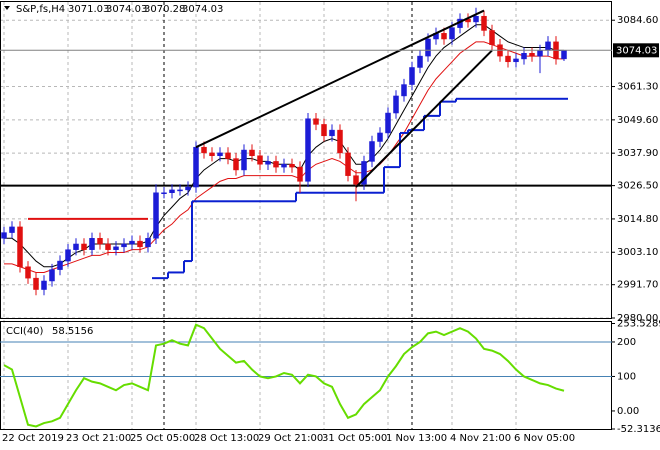 The image size is (660, 450). What do you see at coordinates (226, 438) in the screenshot?
I see `x-tick-label: 28 Oct 13:00` at bounding box center [226, 438].